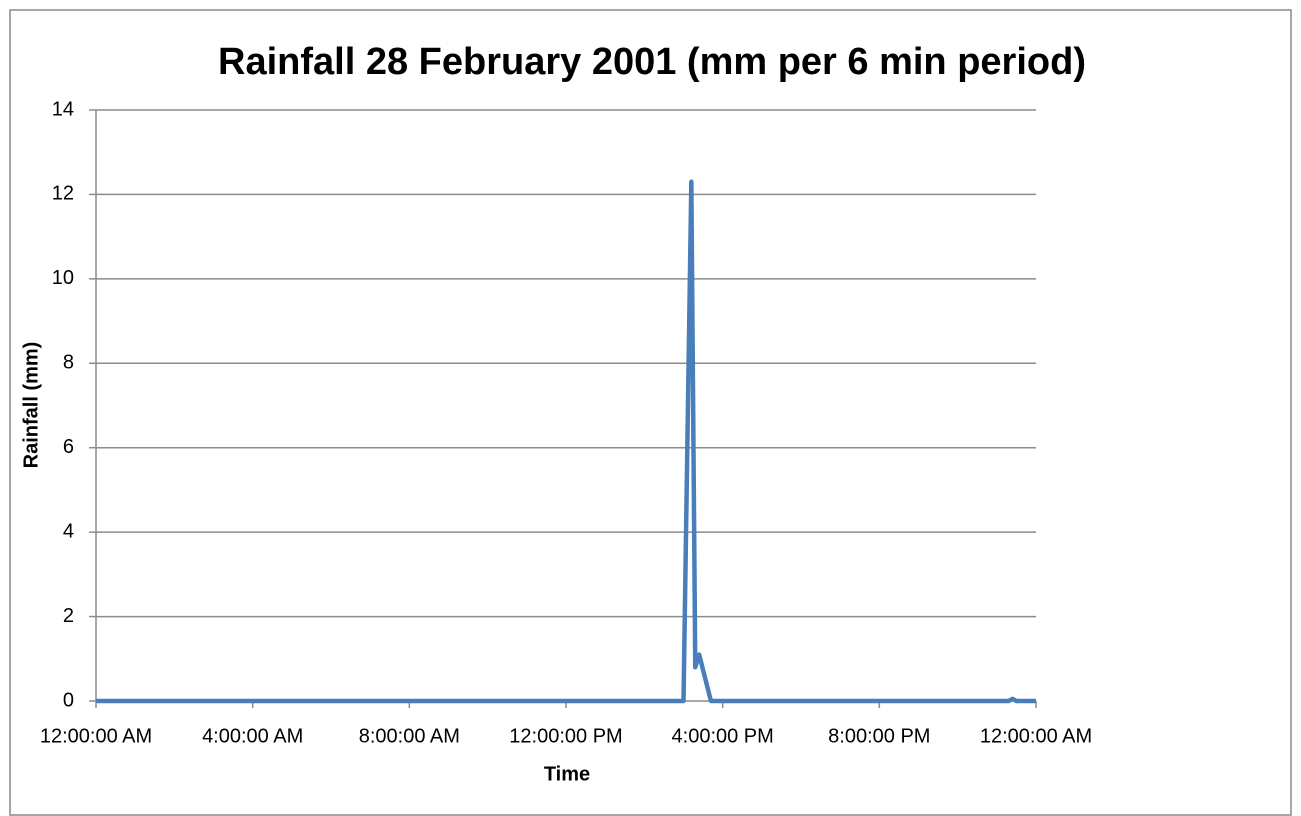  Describe the element at coordinates (31, 405) in the screenshot. I see `y-axis-label: Rainfall (mm)` at that location.